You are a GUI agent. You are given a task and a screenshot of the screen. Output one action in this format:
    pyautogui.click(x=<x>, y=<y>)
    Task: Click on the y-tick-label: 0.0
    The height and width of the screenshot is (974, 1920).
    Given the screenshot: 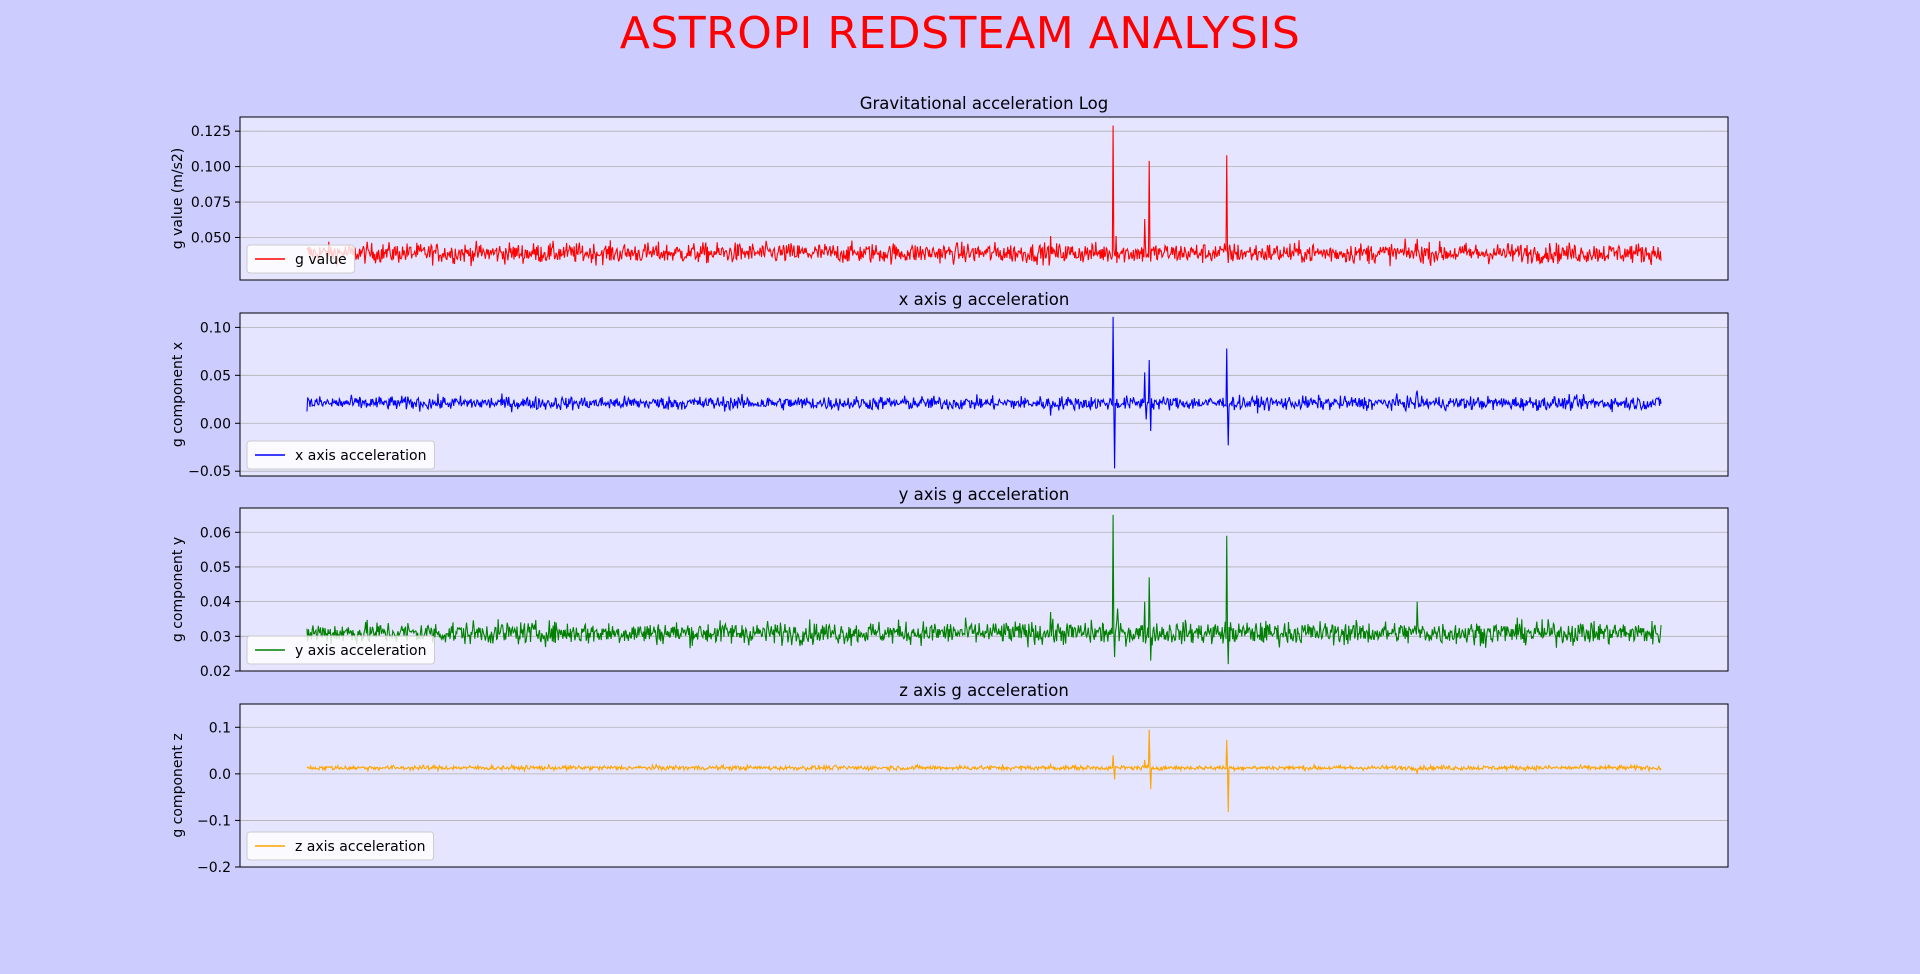 What is the action you would take?
    pyautogui.click(x=220, y=775)
    